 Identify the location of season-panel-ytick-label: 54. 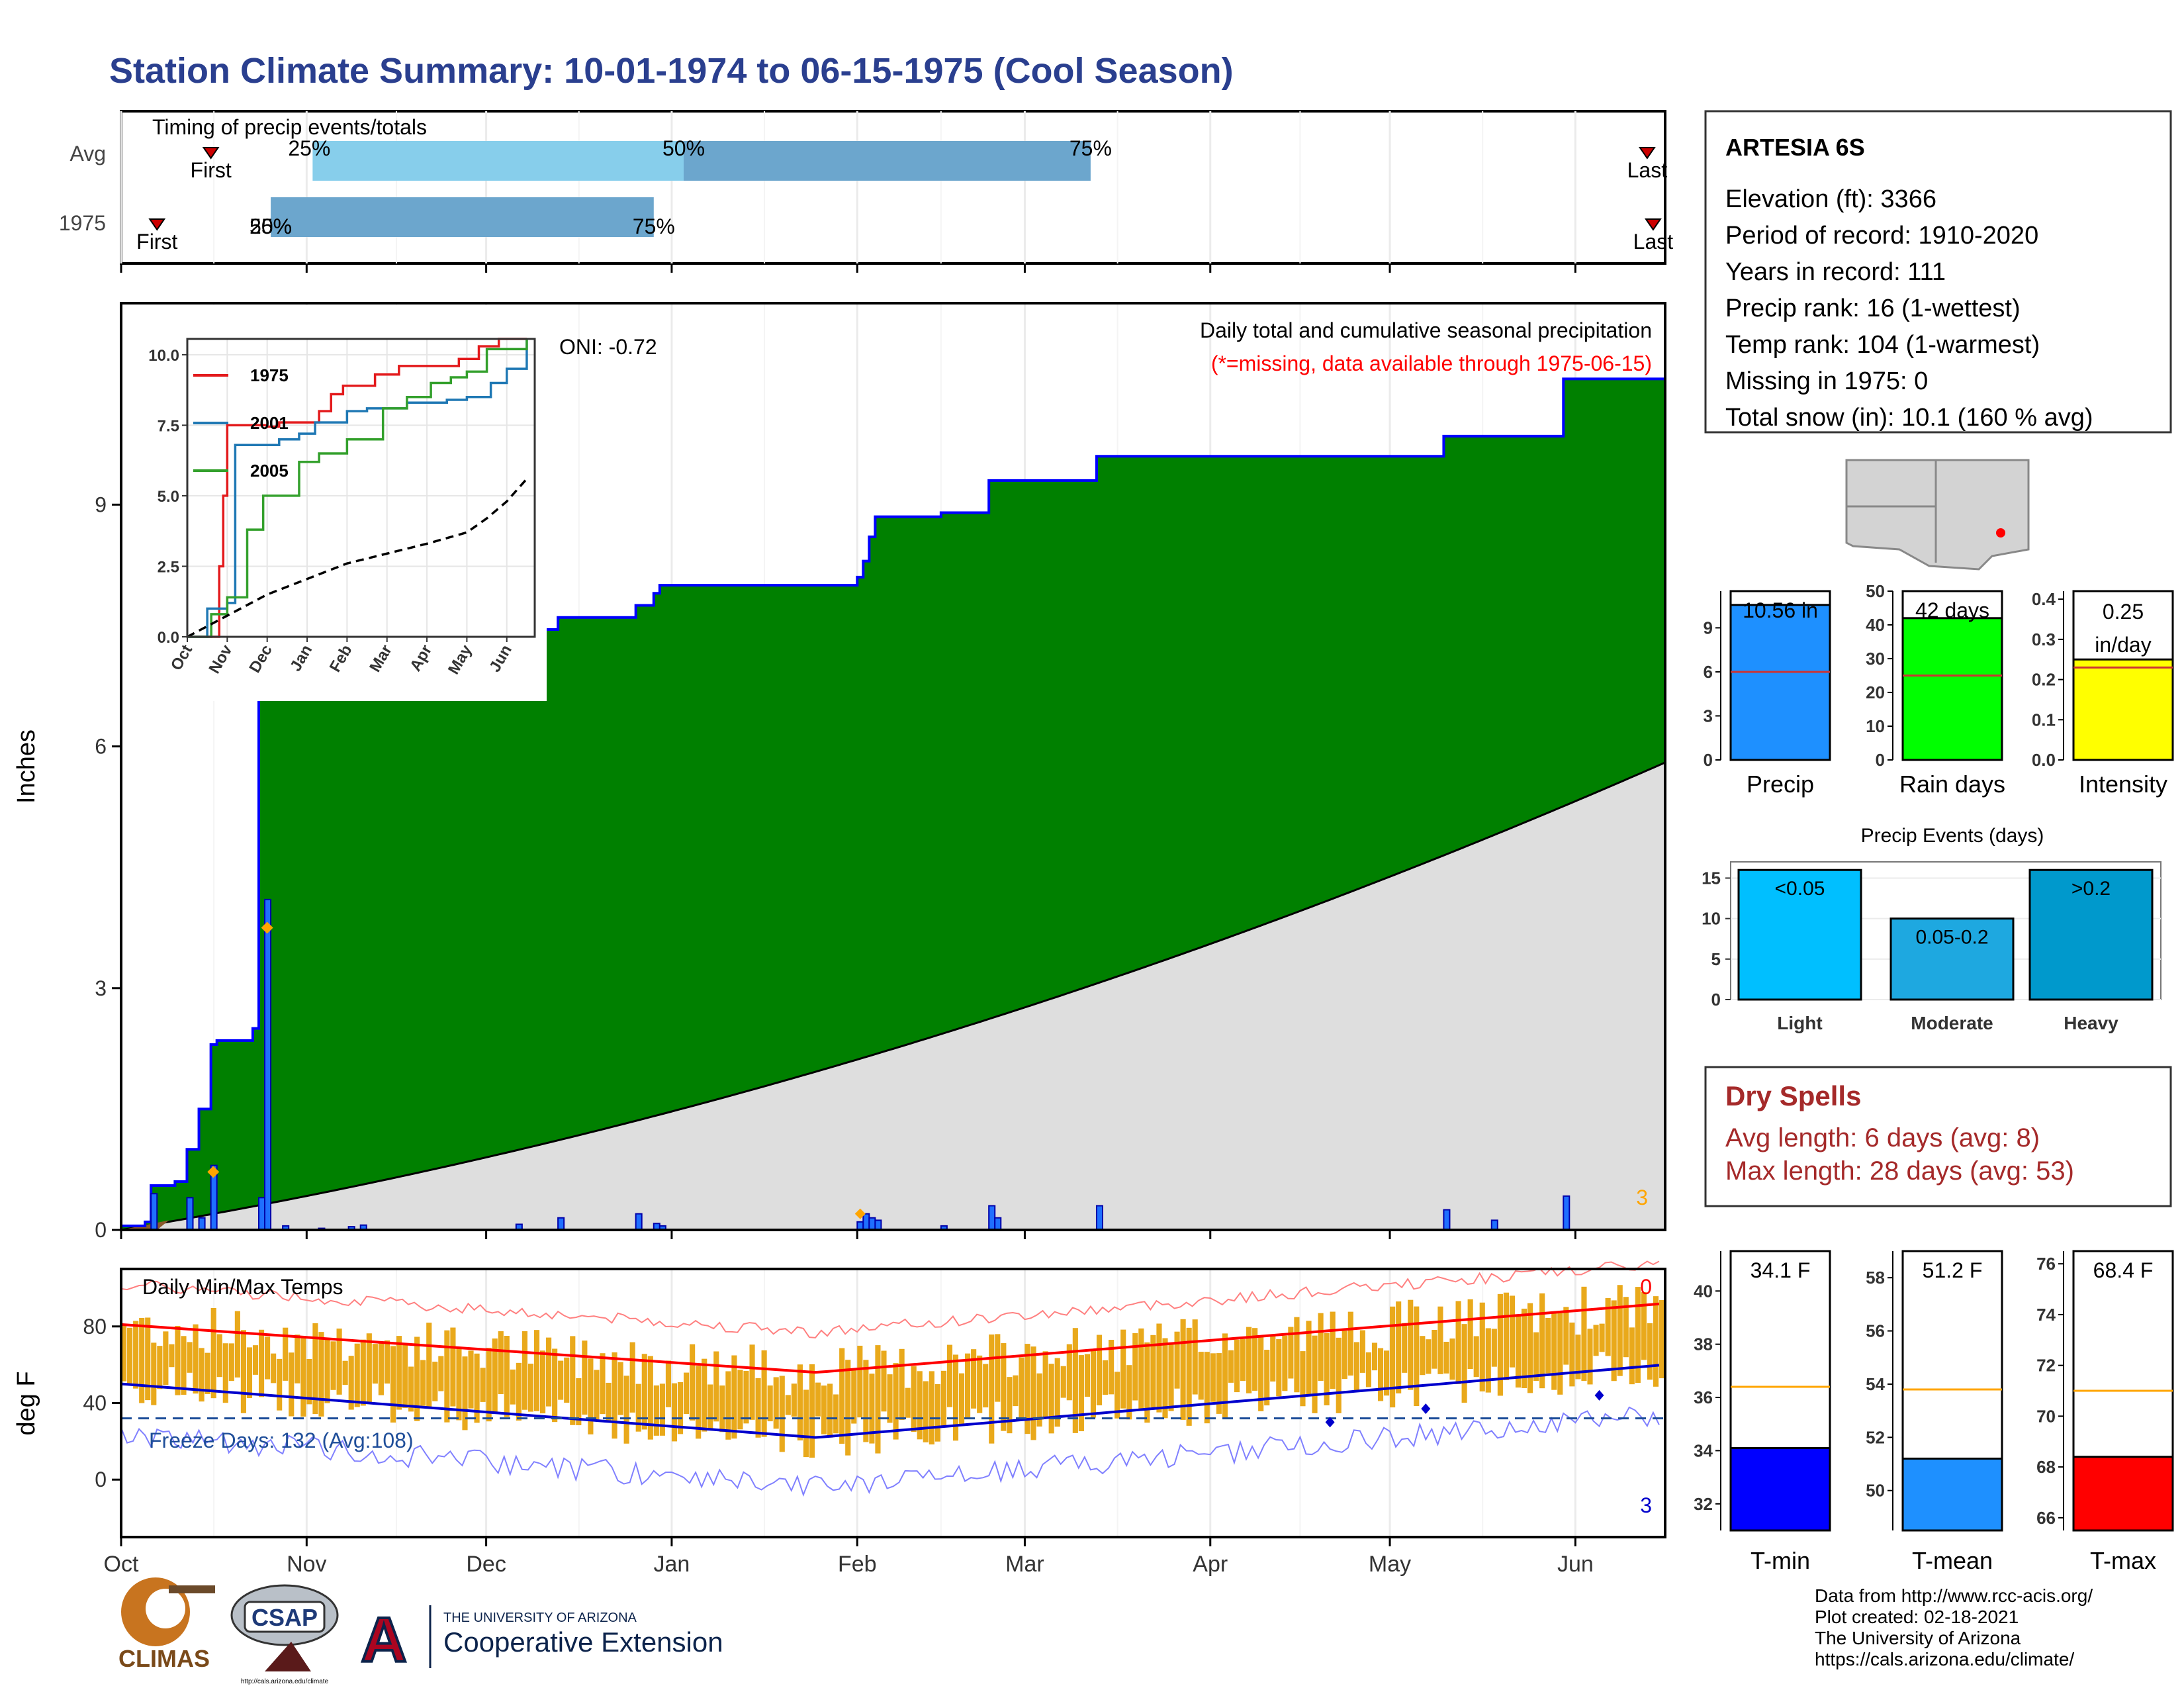
(1875, 1384).